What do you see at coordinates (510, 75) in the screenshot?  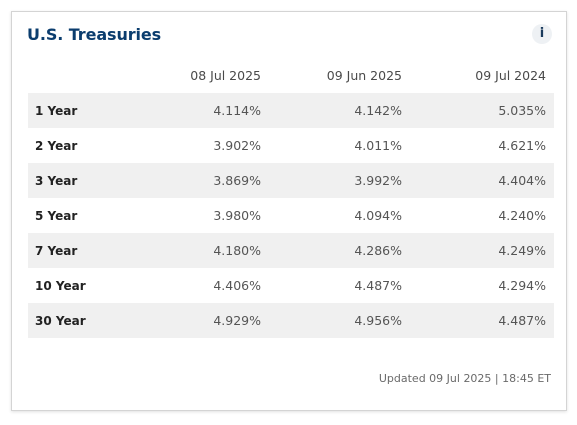 I see `column-header-date: 09 Jul 2024` at bounding box center [510, 75].